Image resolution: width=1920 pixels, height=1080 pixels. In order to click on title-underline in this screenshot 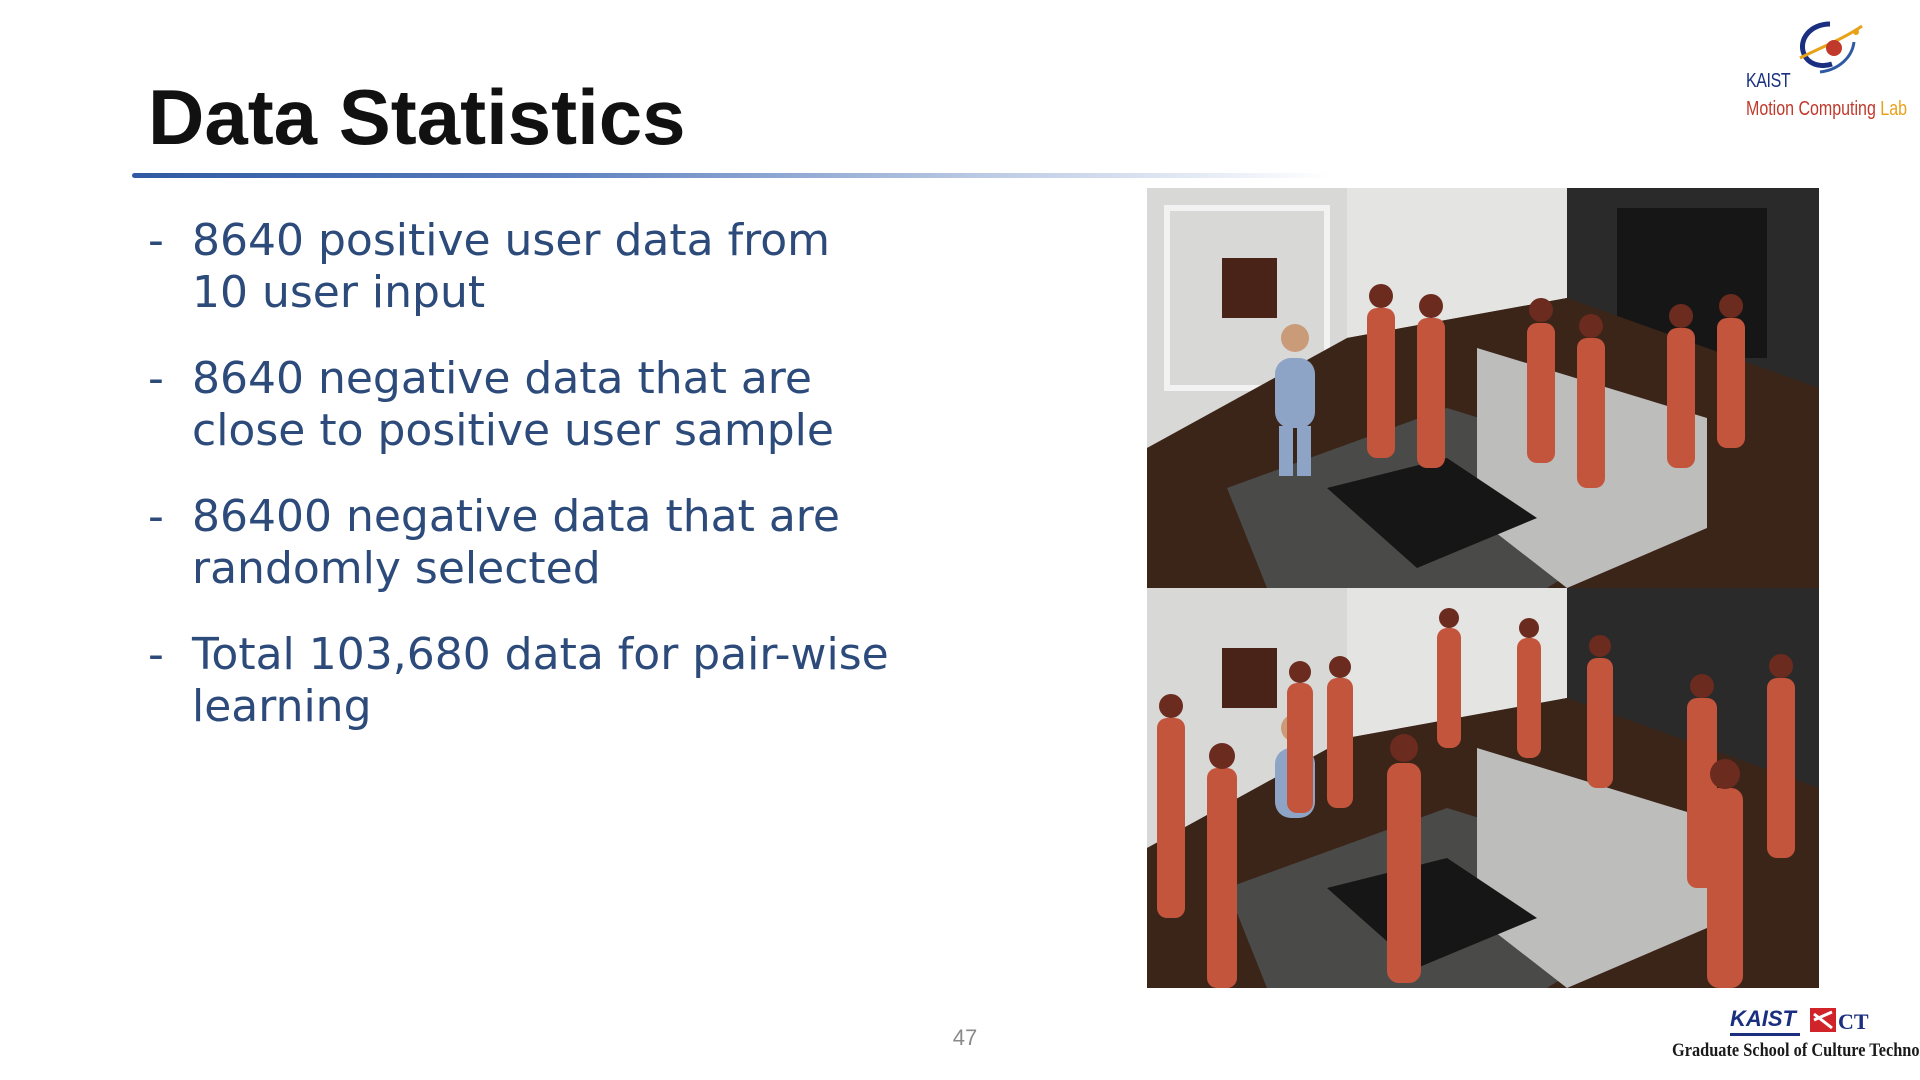, I will do `click(732, 175)`.